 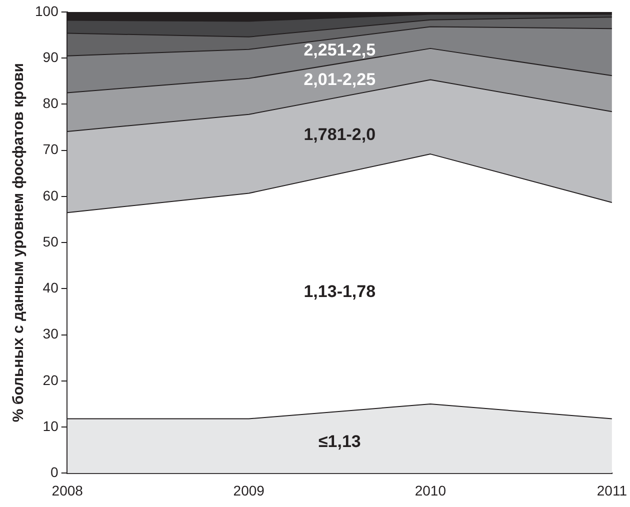 I want to click on series-label: 2,01-2,25, so click(x=340, y=79).